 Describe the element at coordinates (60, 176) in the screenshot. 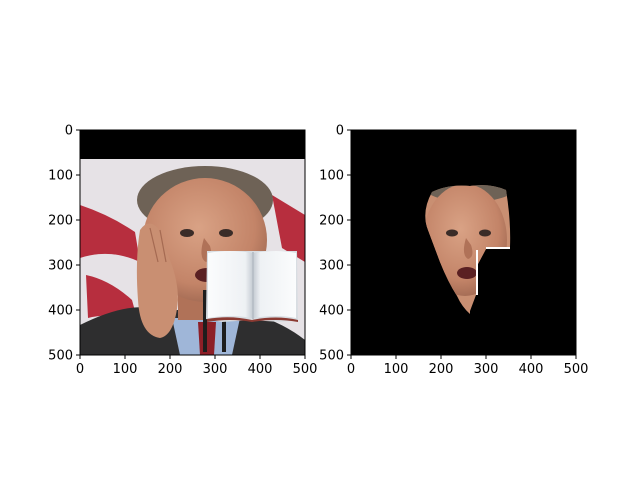

I see `left-y-tick-label: 100` at that location.